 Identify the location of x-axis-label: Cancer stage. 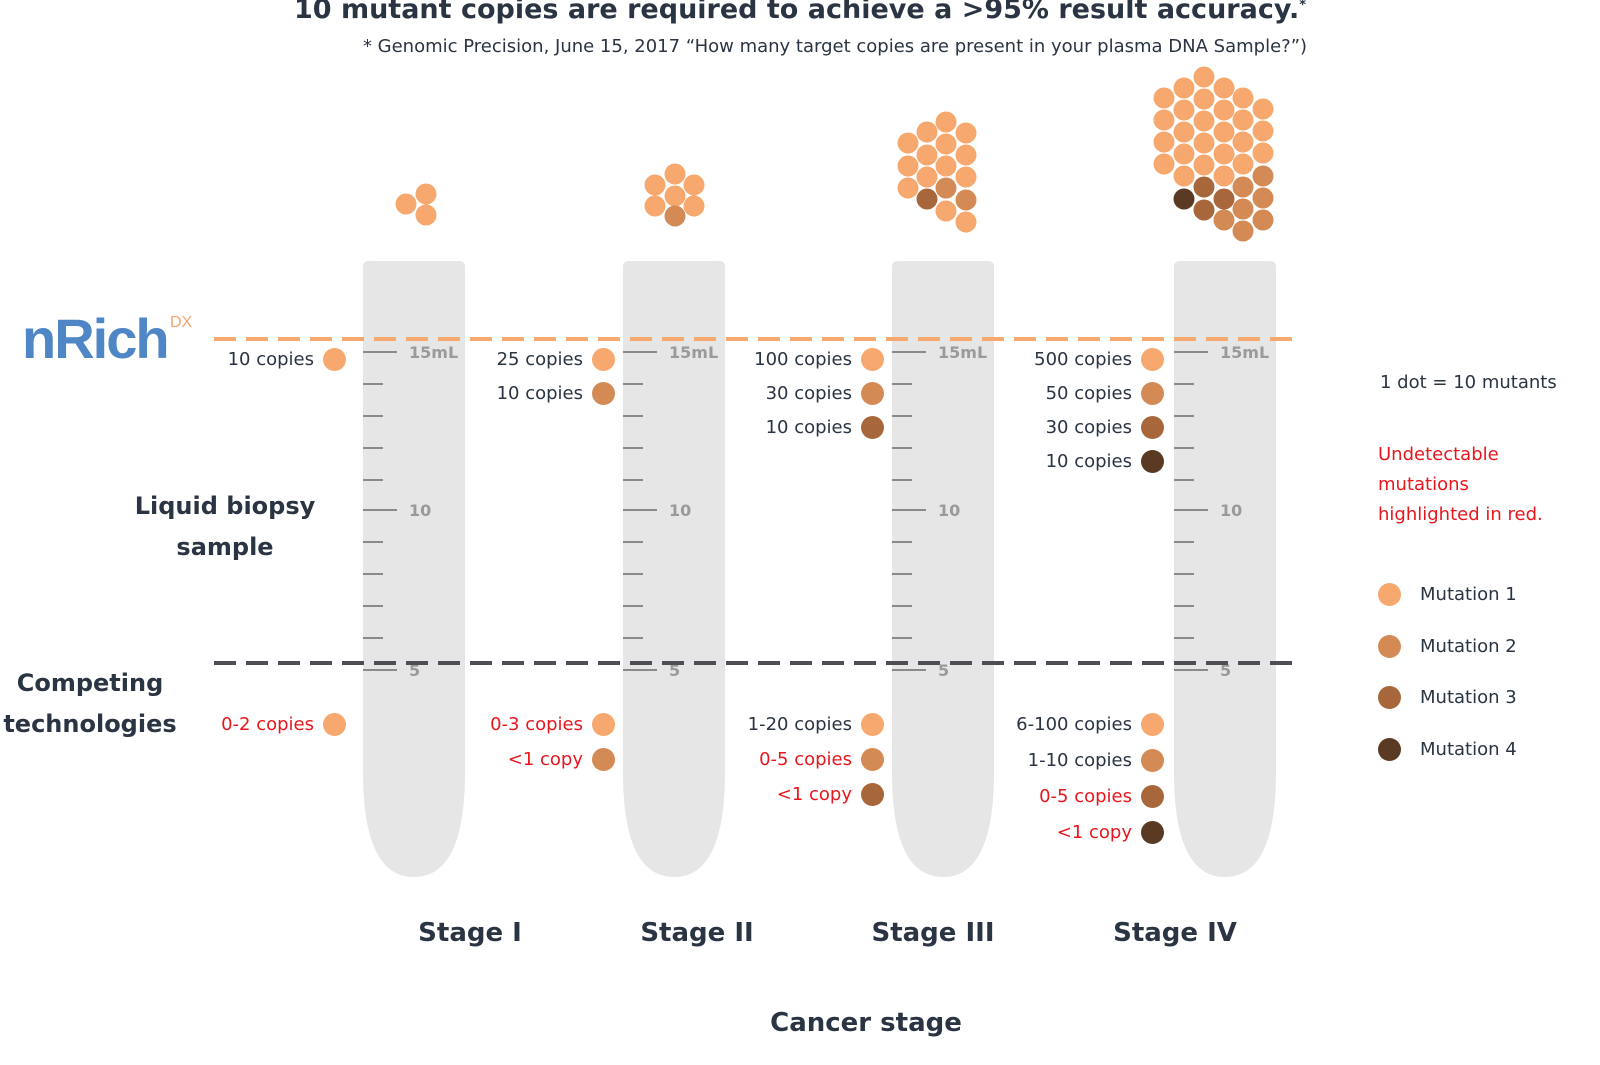
(866, 1023).